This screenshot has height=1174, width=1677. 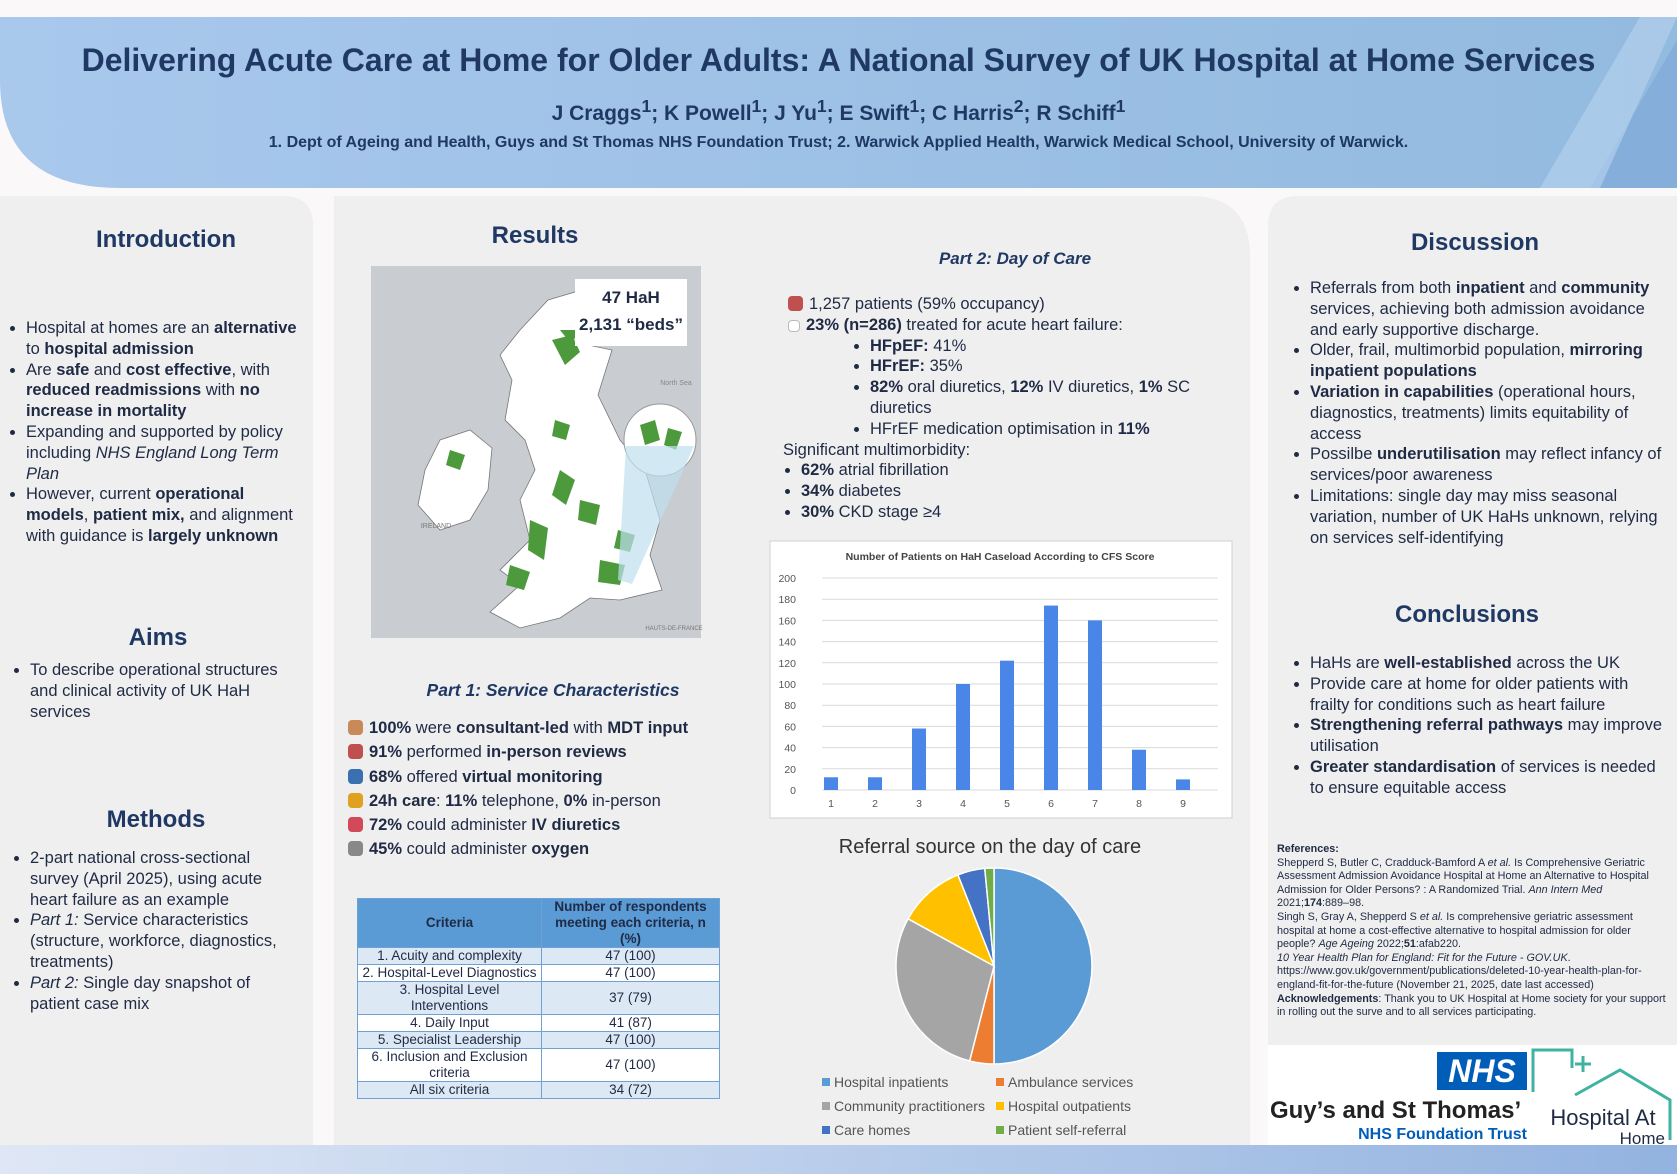 What do you see at coordinates (390, 728) in the screenshot?
I see `bold-text: 100%` at bounding box center [390, 728].